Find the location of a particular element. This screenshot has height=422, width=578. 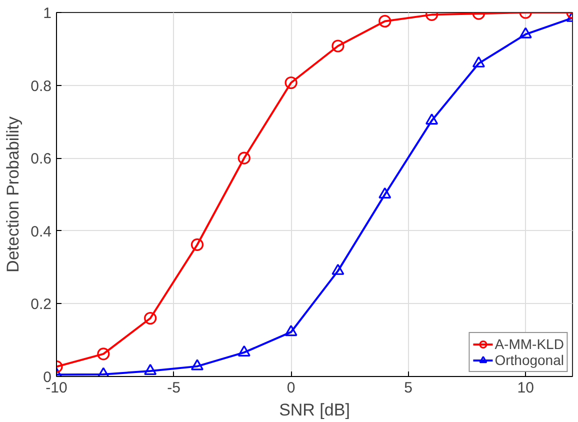

y-tick-label: 0 is located at coordinates (47, 377).